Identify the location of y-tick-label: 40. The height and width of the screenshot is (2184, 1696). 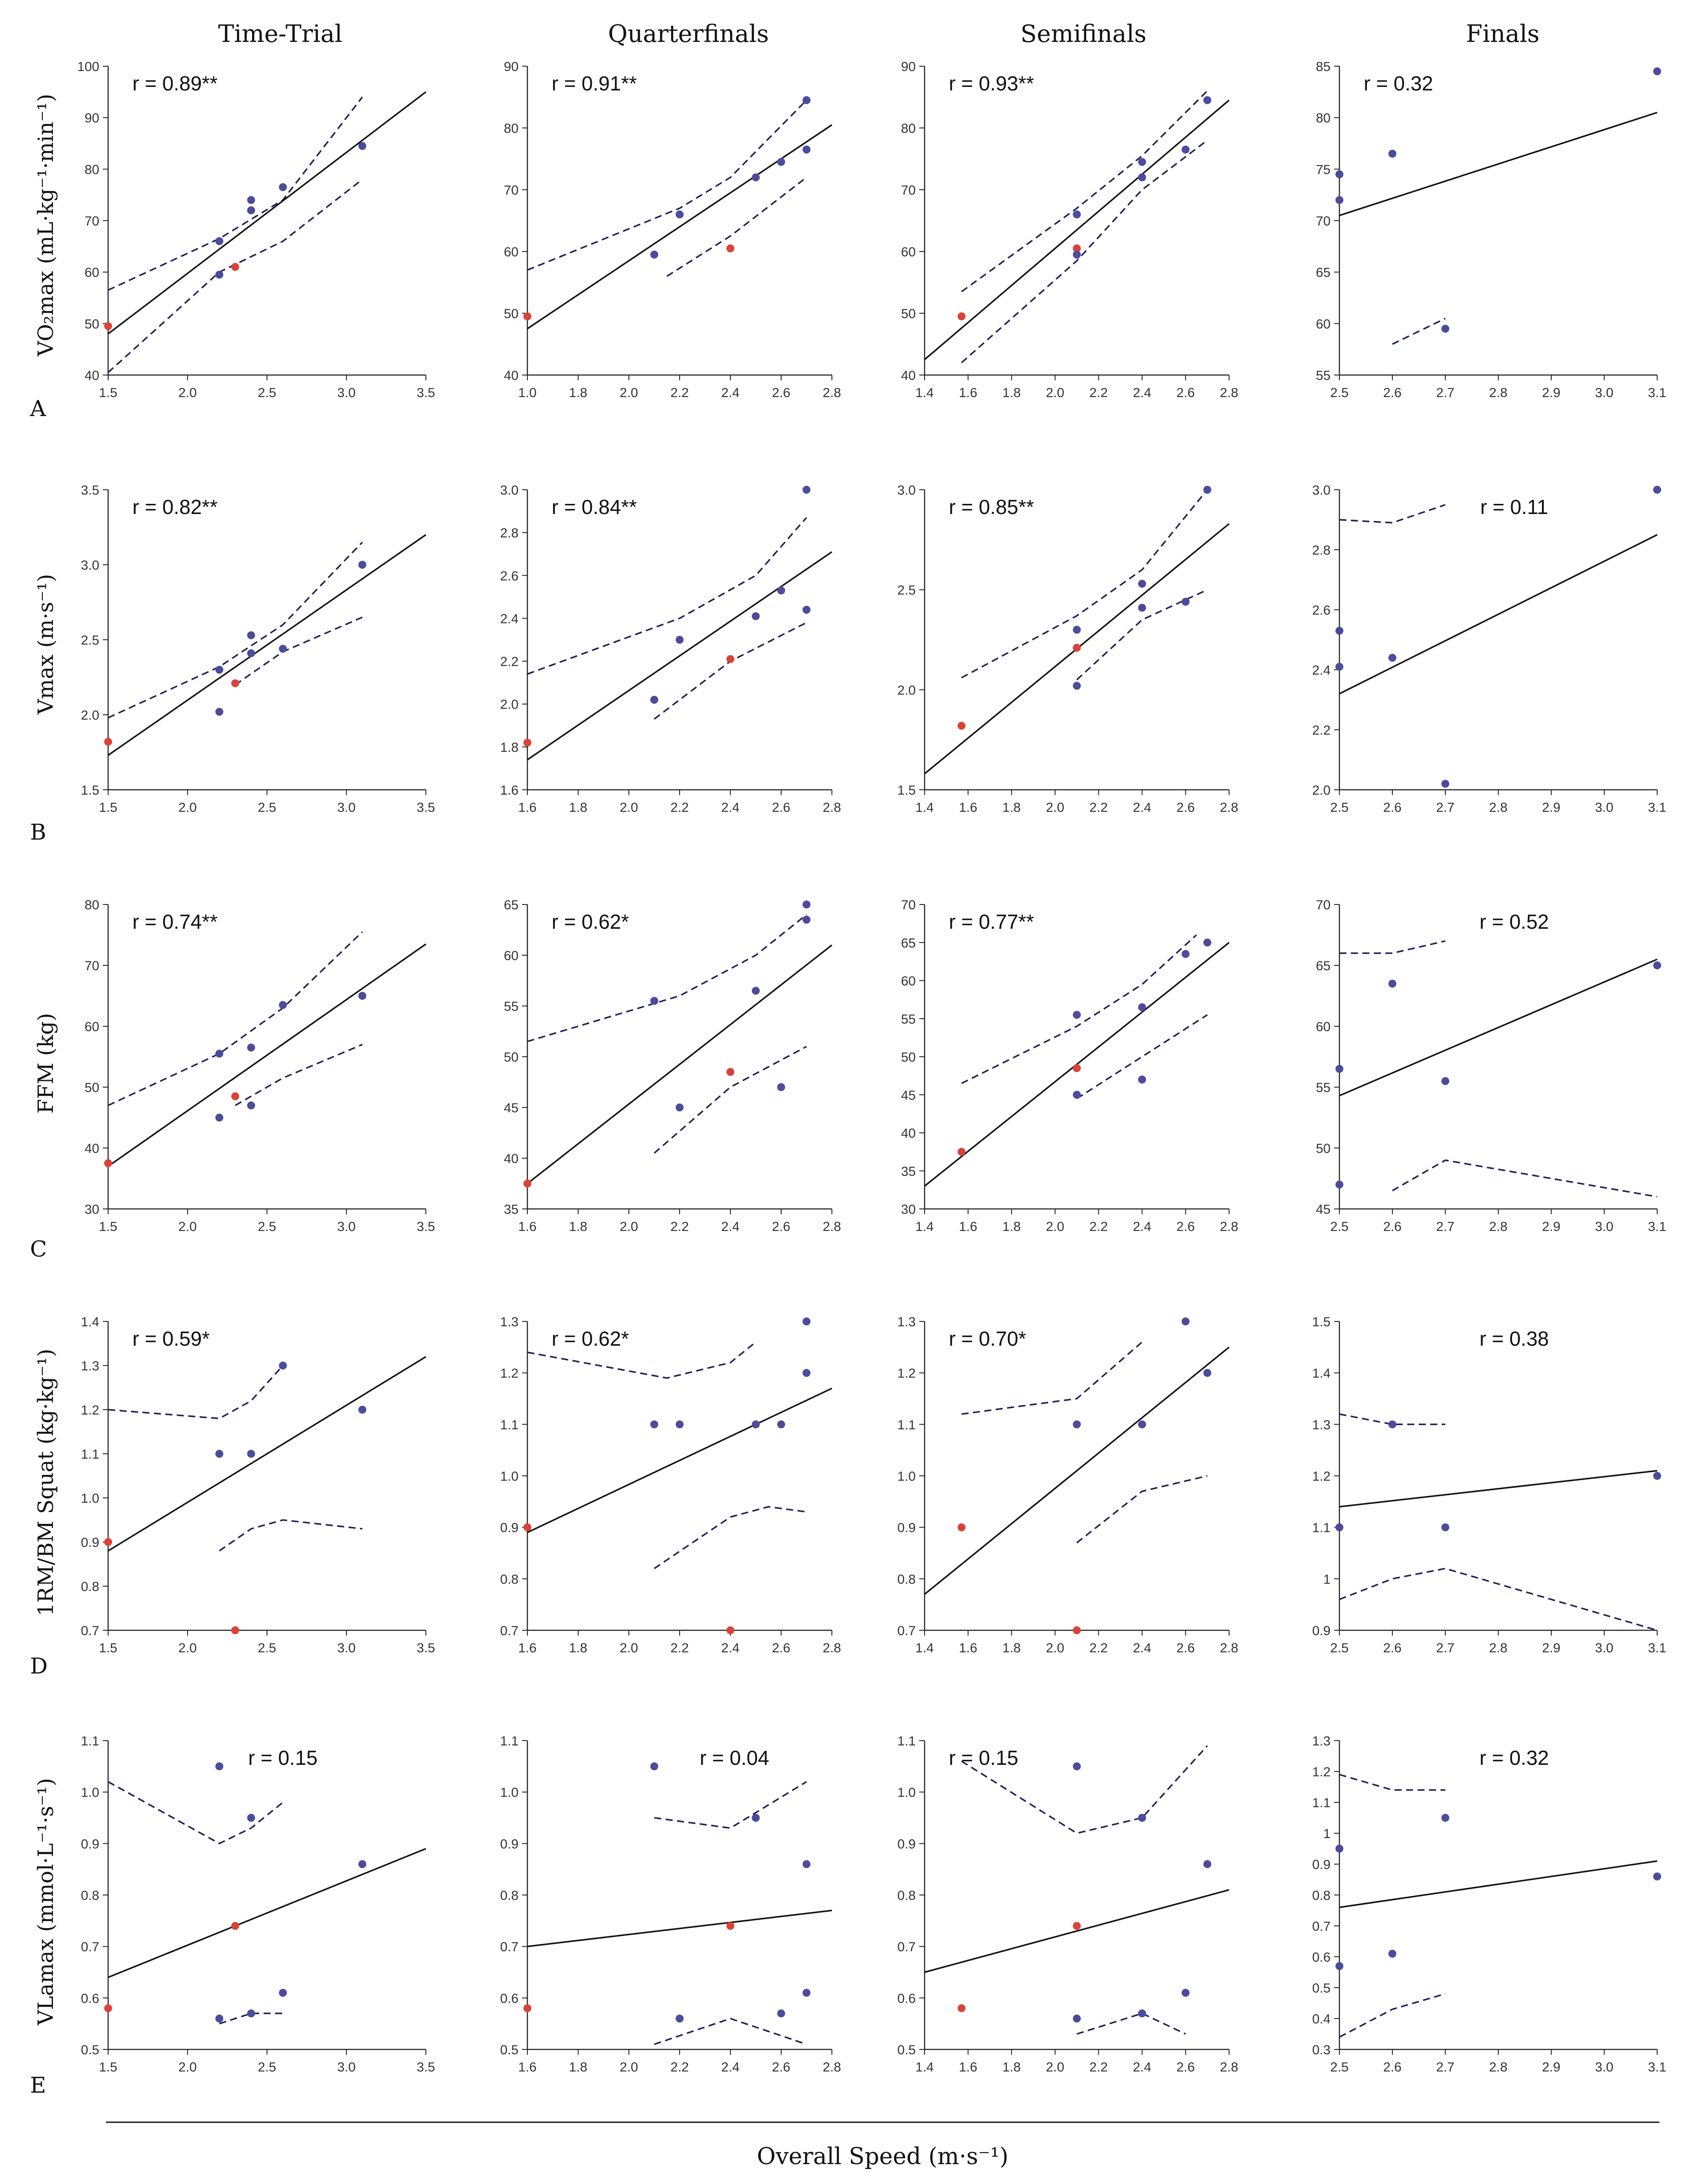
(512, 1159).